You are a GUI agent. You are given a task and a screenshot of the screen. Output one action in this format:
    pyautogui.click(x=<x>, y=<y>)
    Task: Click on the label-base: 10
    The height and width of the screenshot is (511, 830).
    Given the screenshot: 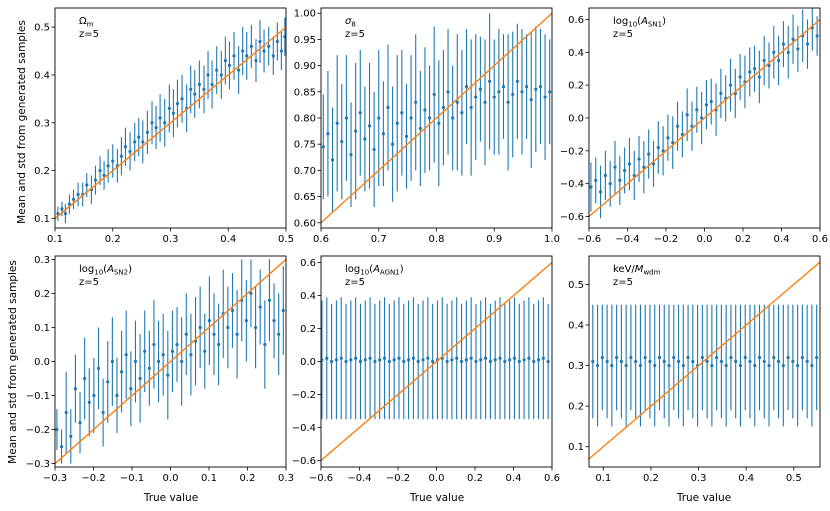 What is the action you would take?
    pyautogui.click(x=98, y=273)
    